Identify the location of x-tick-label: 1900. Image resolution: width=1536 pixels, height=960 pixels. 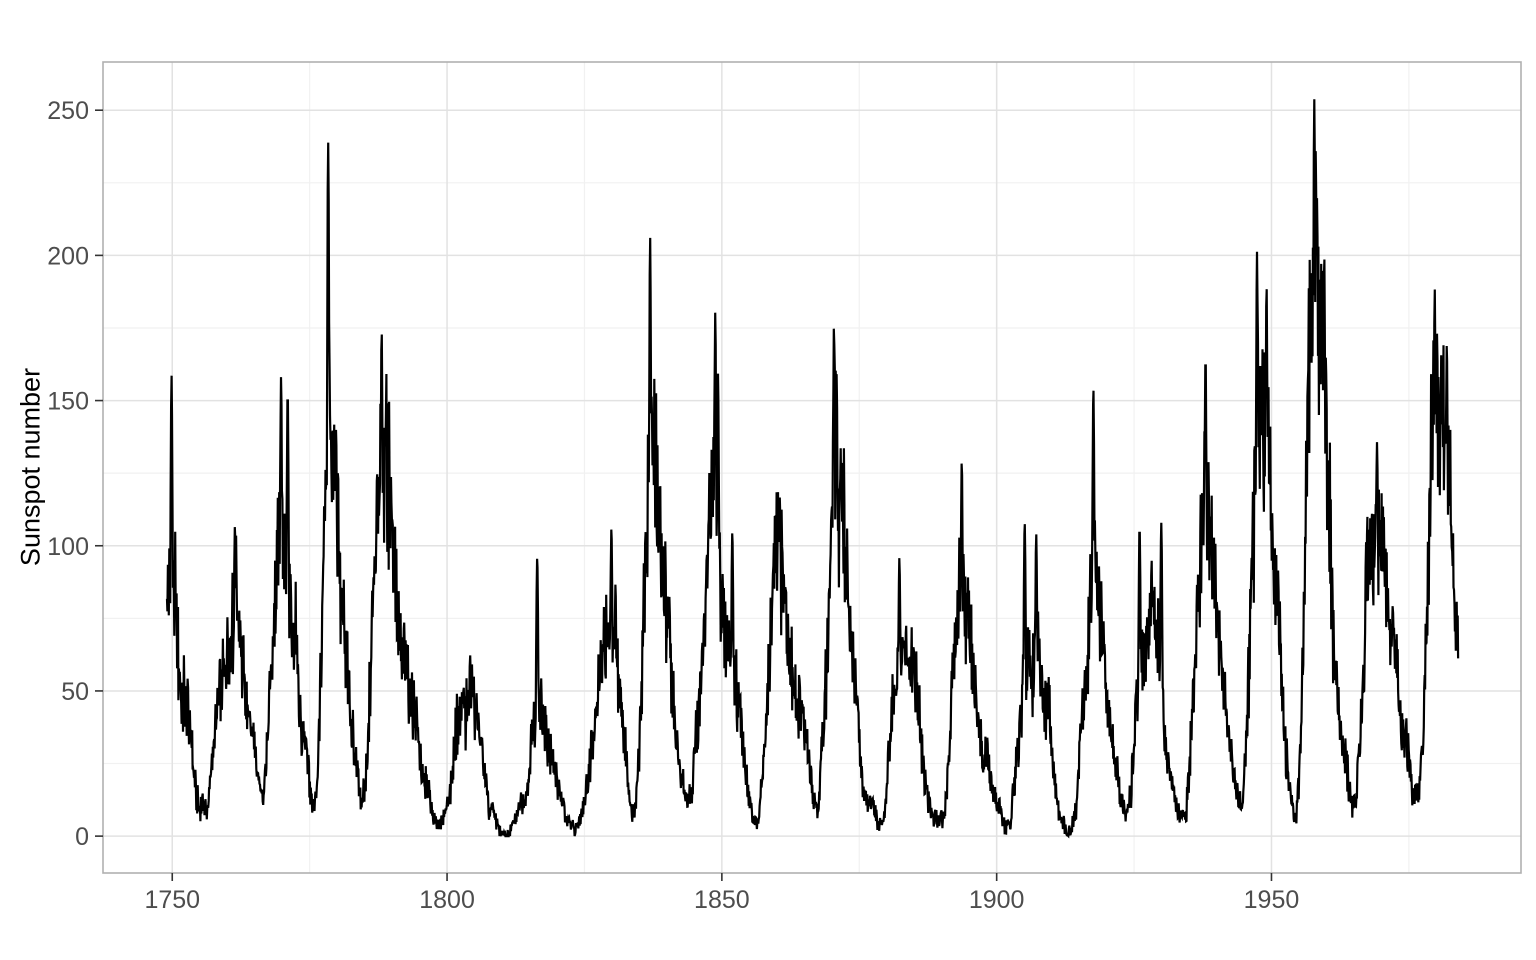
(997, 900).